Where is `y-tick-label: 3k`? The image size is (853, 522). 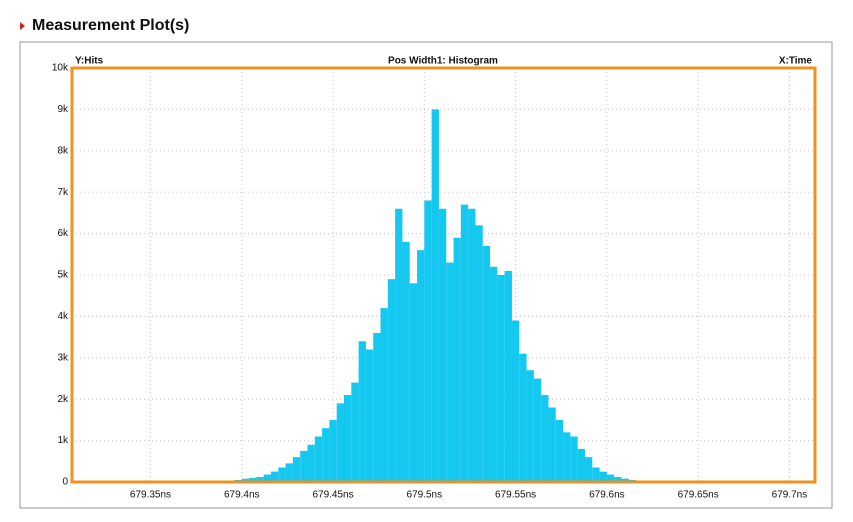 y-tick-label: 3k is located at coordinates (63, 357).